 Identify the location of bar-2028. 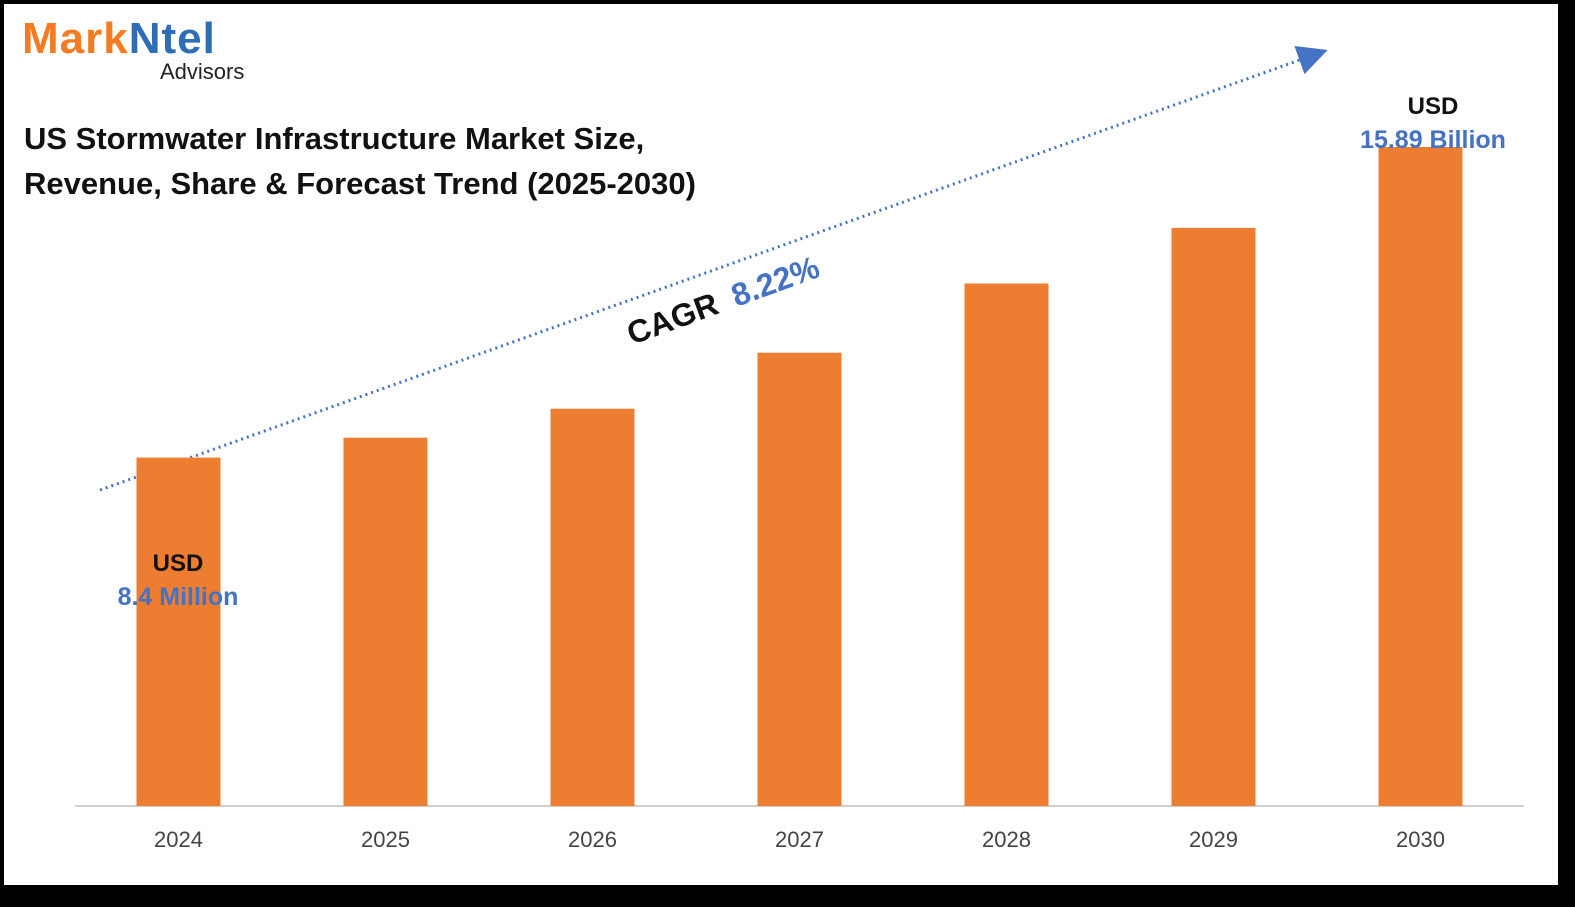
(1006, 544).